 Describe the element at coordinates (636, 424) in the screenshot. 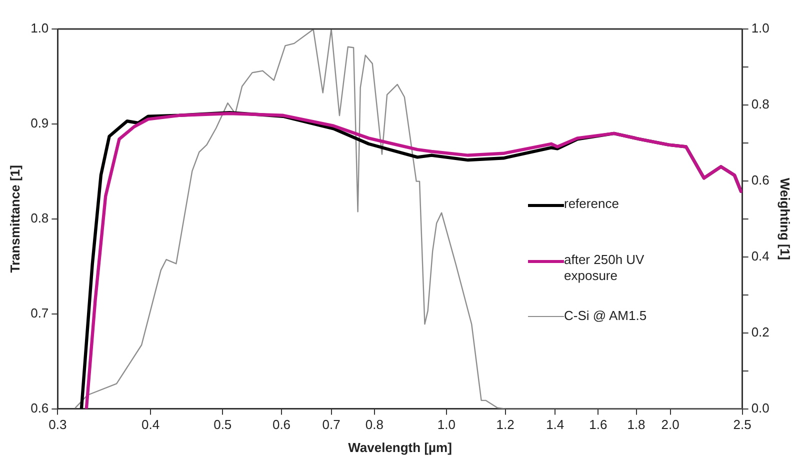

I see `x-tick-label: 1.8` at that location.